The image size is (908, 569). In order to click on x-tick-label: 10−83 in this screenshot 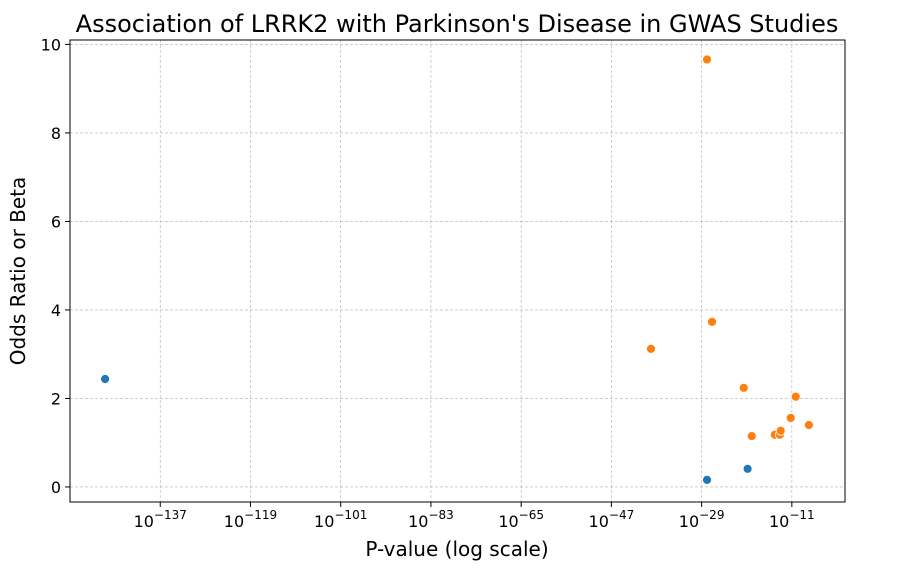, I will do `click(431, 519)`.